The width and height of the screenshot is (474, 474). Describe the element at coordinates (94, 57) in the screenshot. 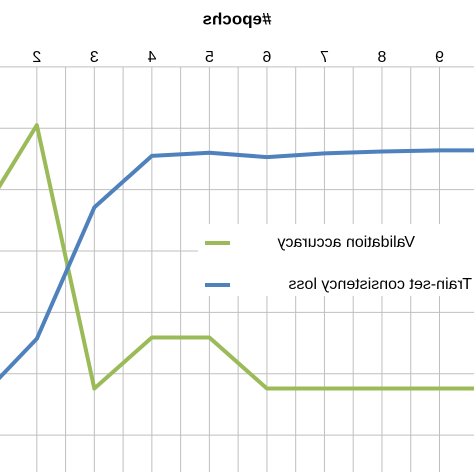

I see `x-tick-label: 3` at that location.